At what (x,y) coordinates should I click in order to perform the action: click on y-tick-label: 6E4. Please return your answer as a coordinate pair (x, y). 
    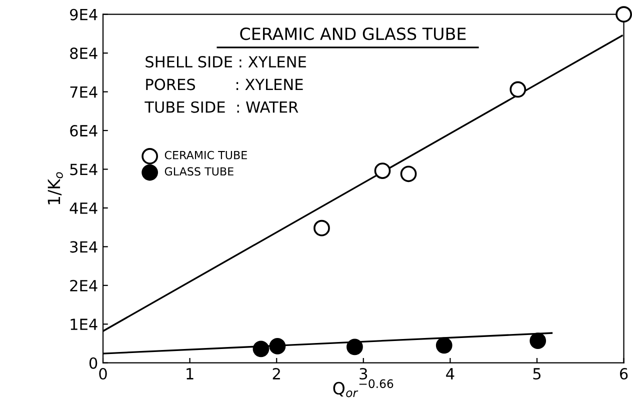
    Looking at the image, I should click on (84, 130).